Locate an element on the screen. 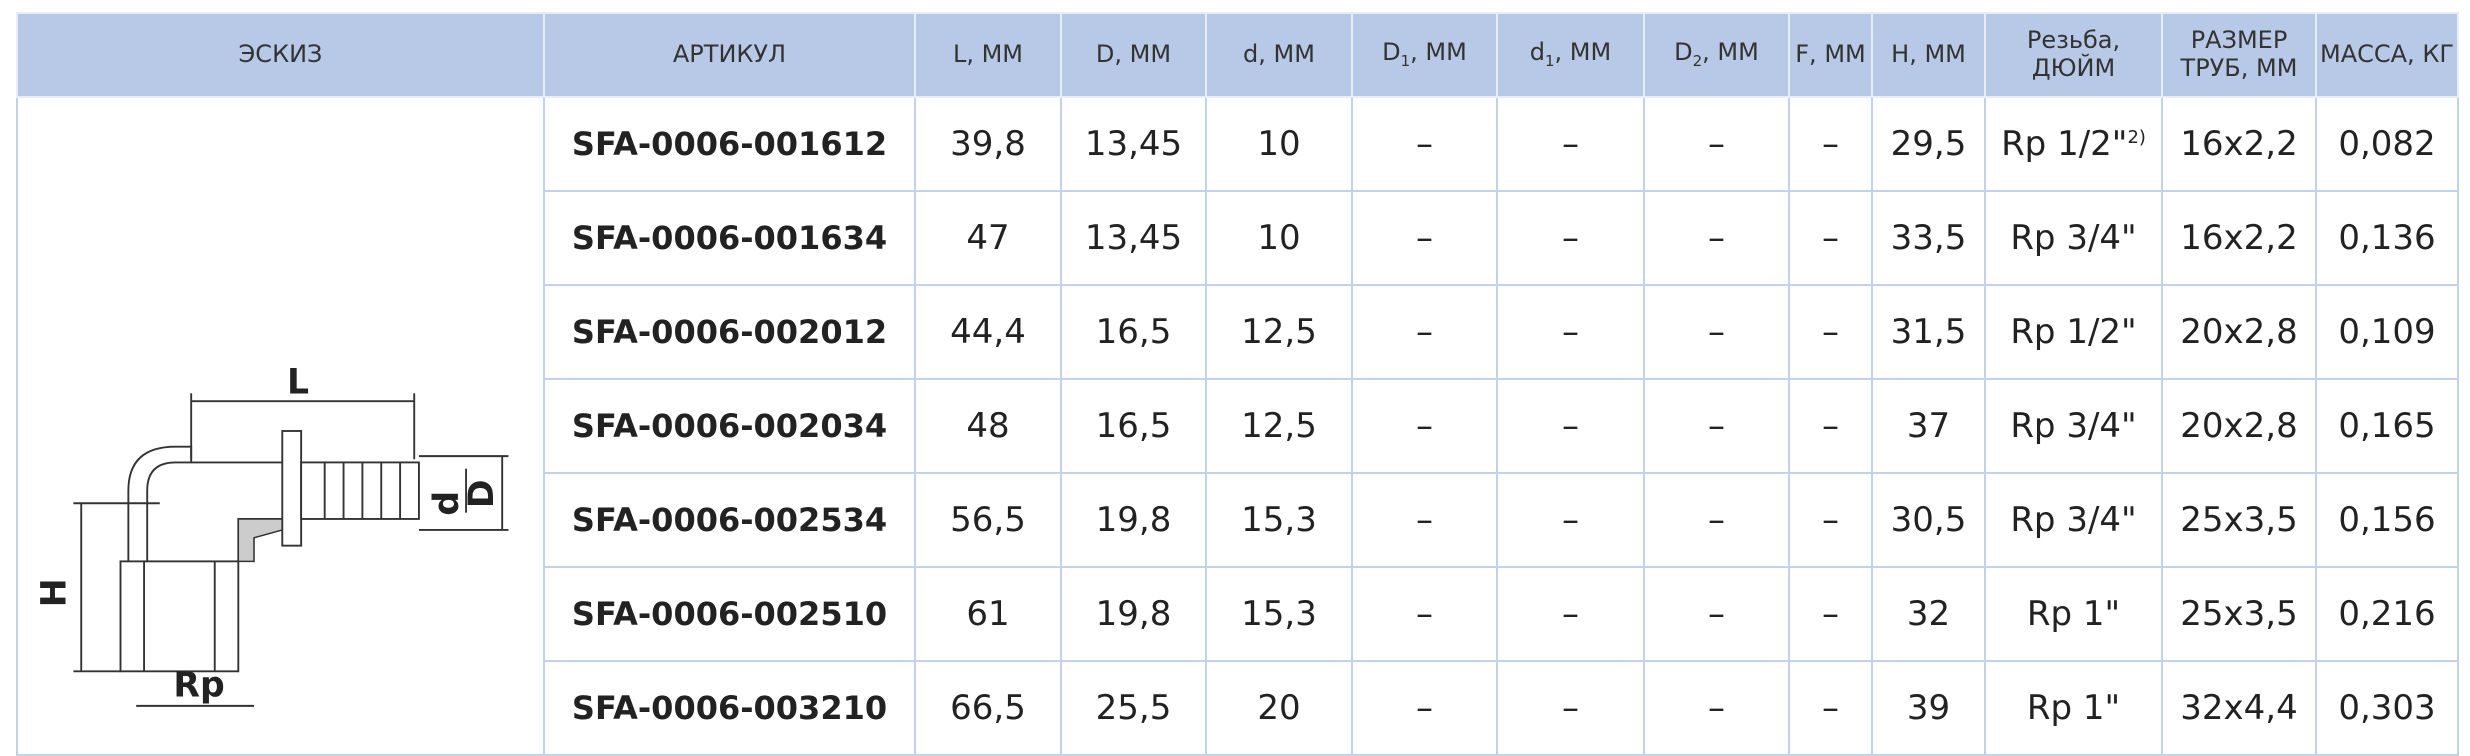 This screenshot has height=756, width=2470. data-cell: 33,5 is located at coordinates (1928, 238).